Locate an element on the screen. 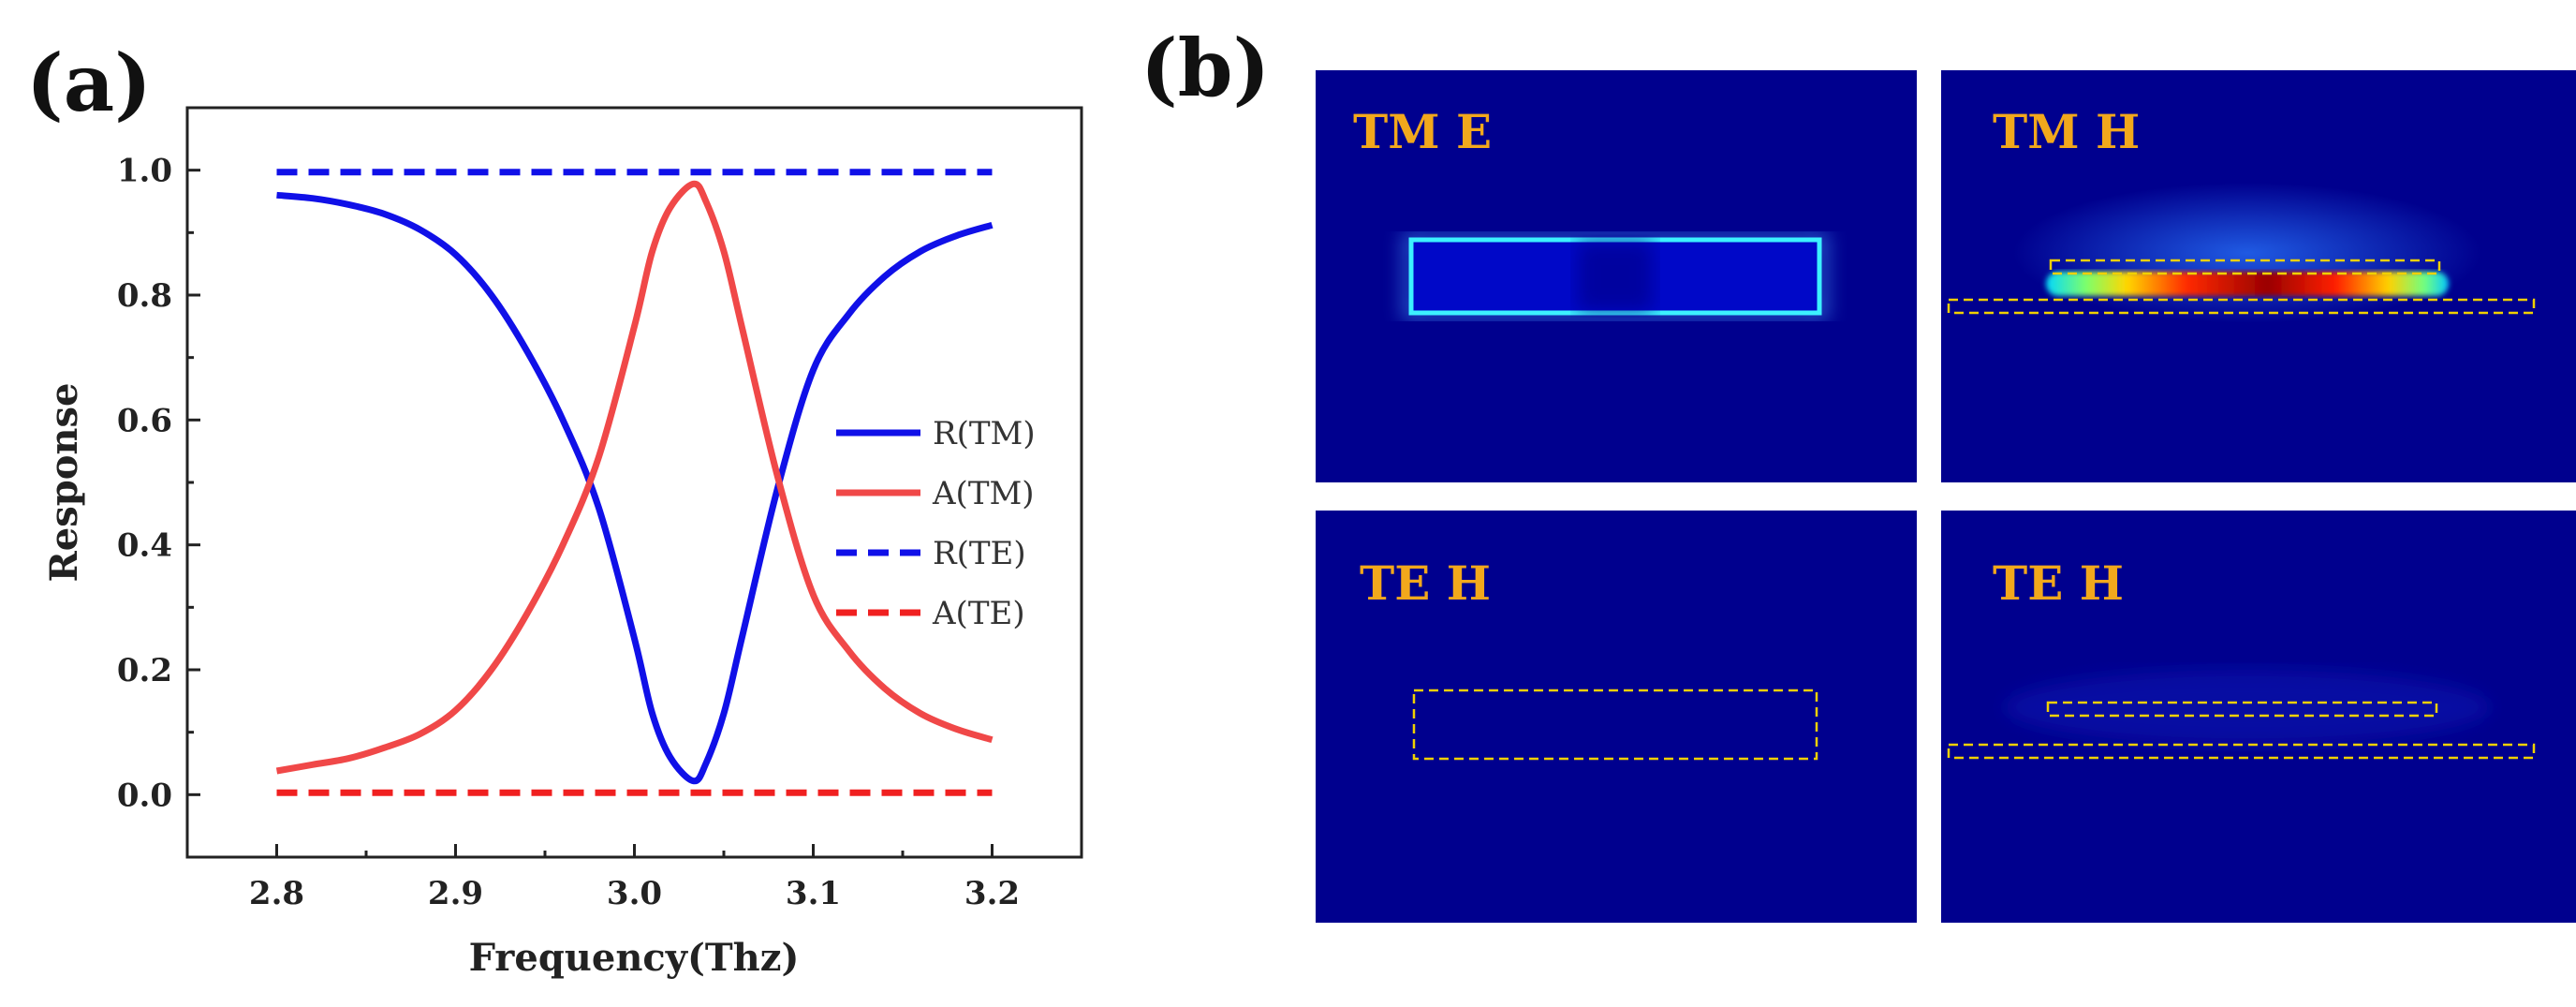 The width and height of the screenshot is (2576, 1007). field-label-tm-h: TM H is located at coordinates (2066, 131).